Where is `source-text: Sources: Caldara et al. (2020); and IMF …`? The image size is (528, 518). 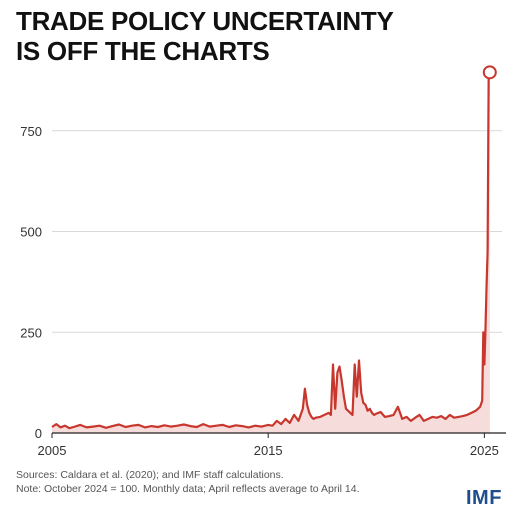 source-text: Sources: Caldara et al. (2020); and IMF … is located at coordinates (150, 475).